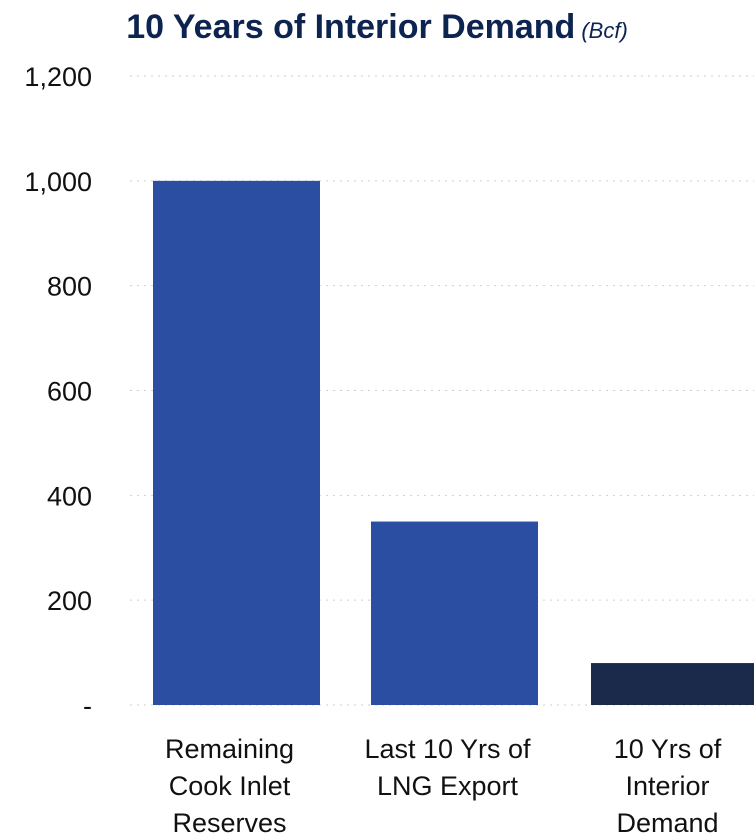 The image size is (754, 840). What do you see at coordinates (229, 823) in the screenshot?
I see `category-label: Reserves` at bounding box center [229, 823].